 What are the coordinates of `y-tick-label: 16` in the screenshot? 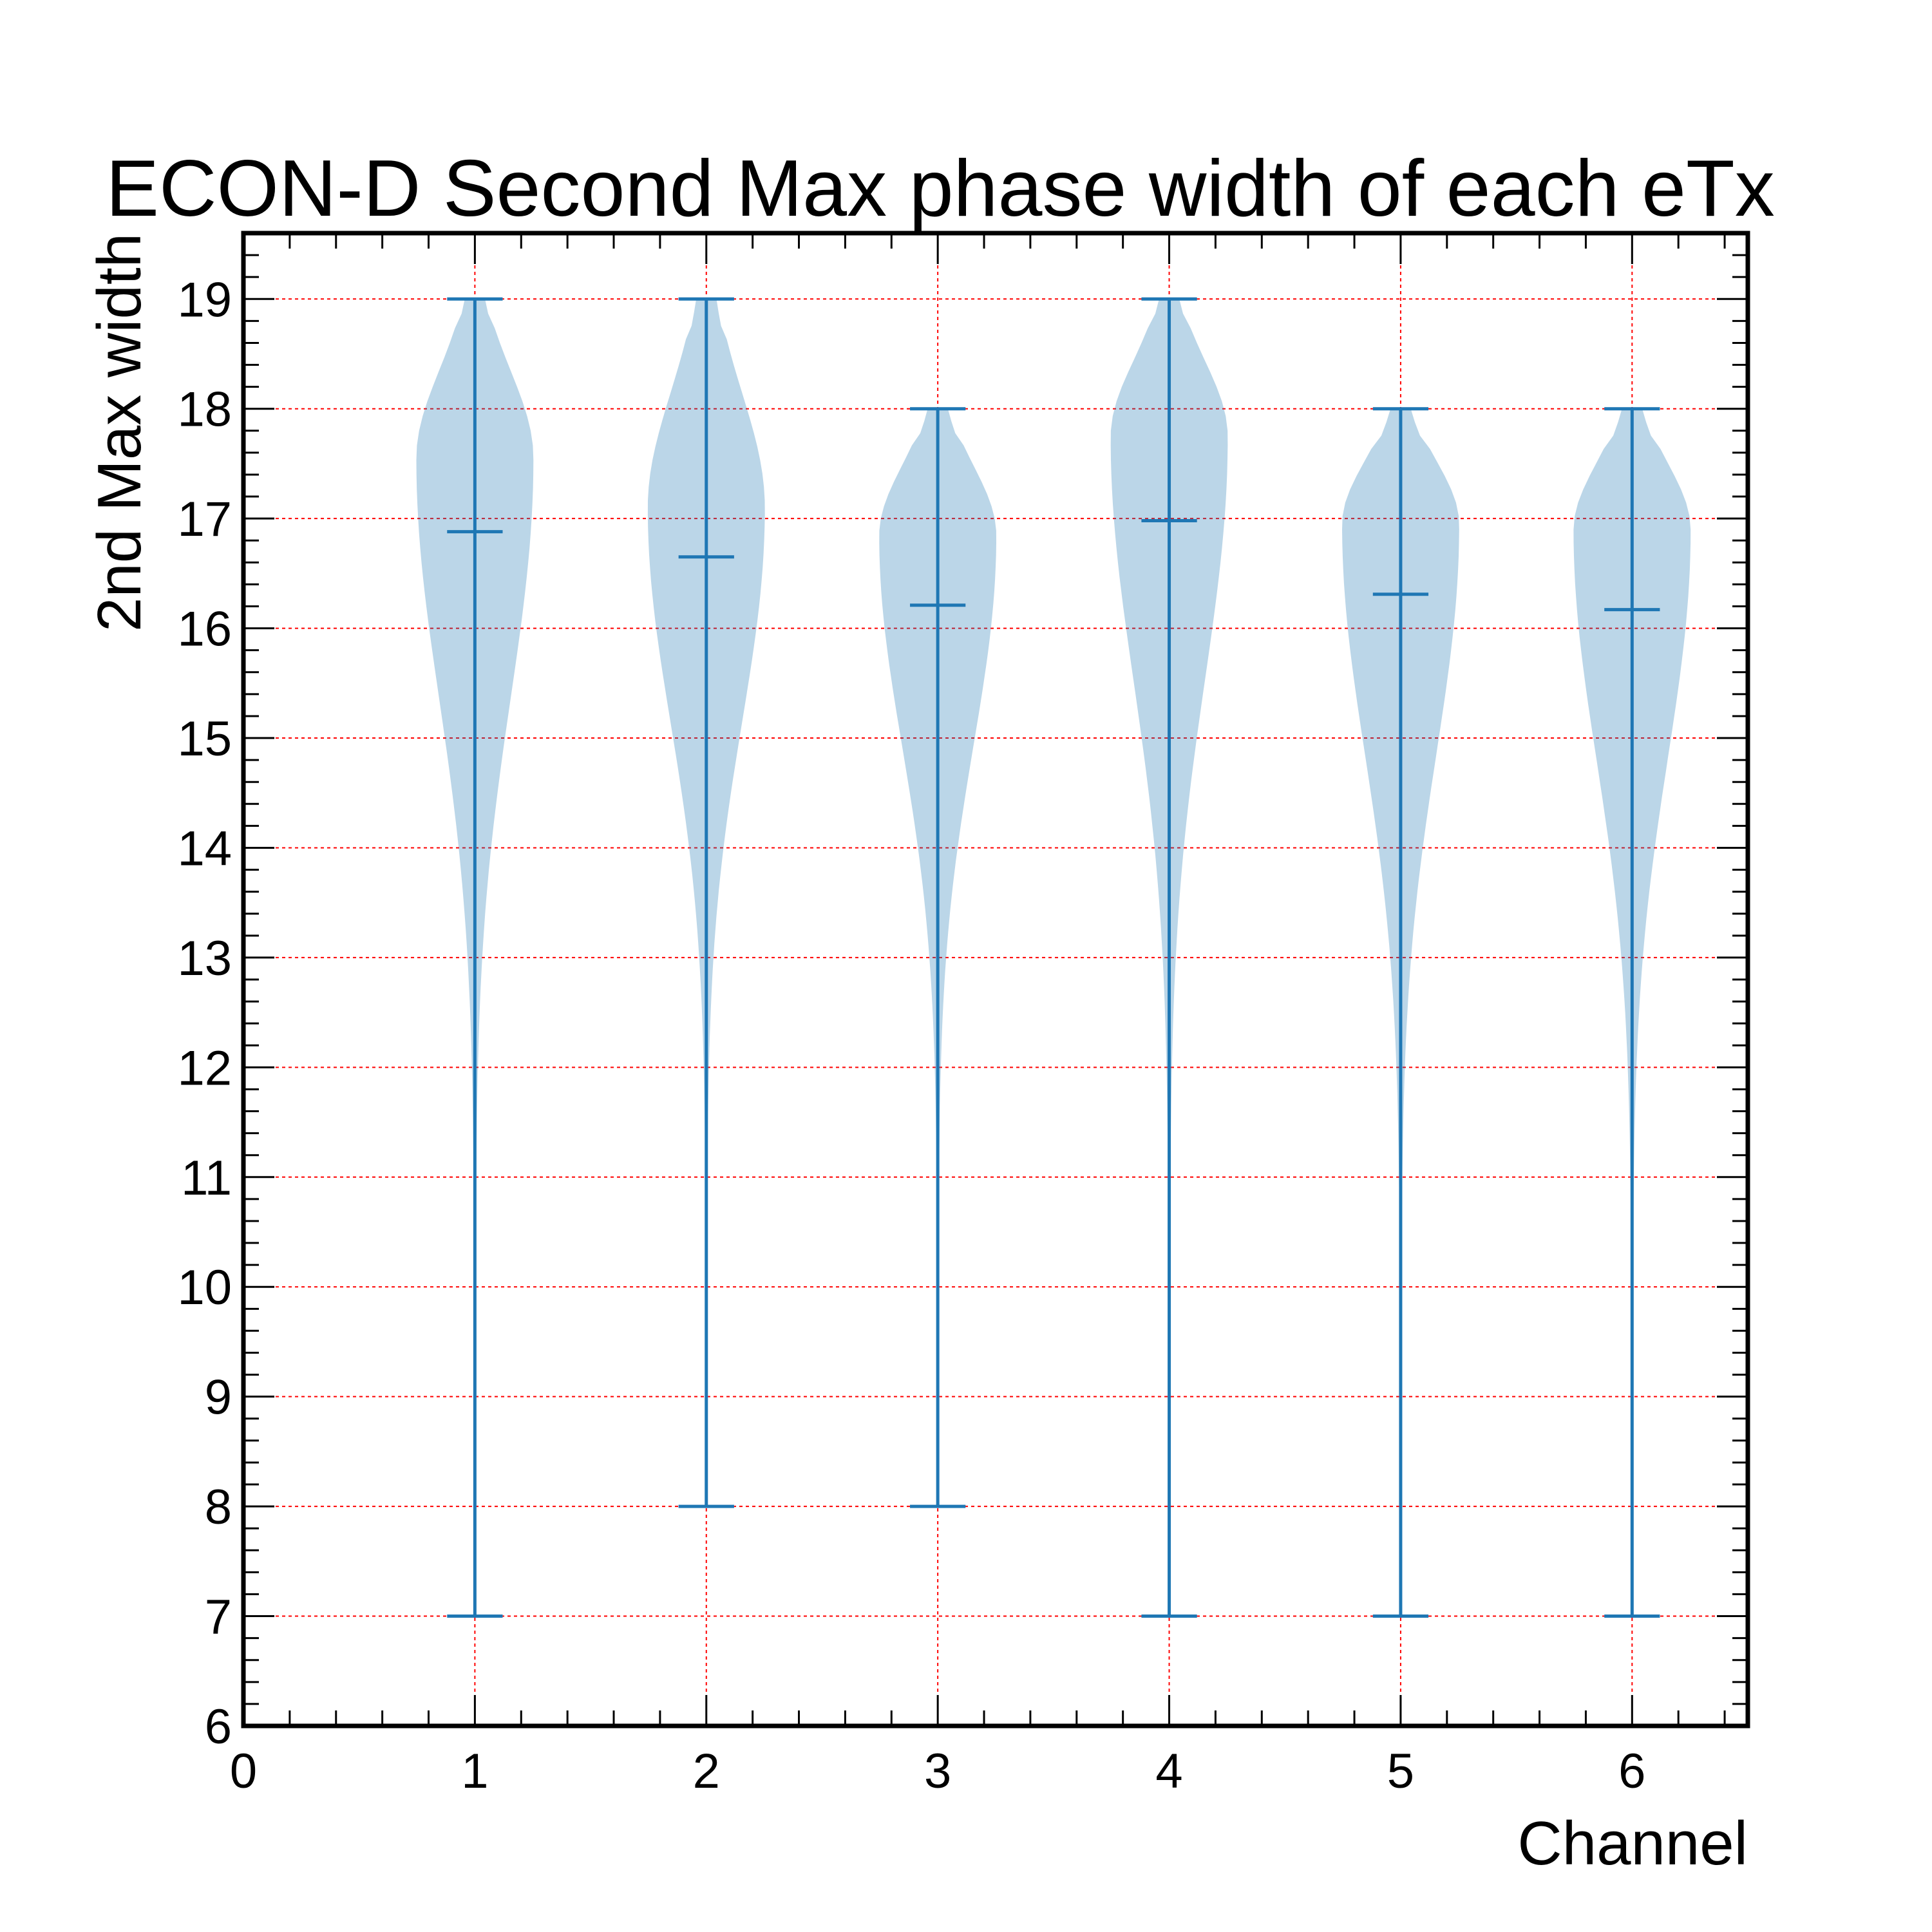 It's located at (205, 629).